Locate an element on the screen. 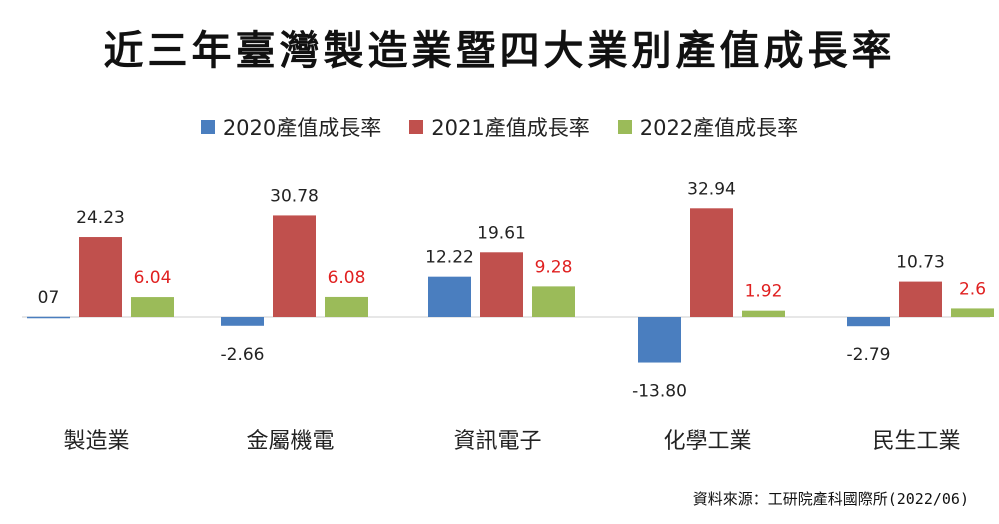 The width and height of the screenshot is (999, 524). data-label-0-4: -2.79 is located at coordinates (869, 355).